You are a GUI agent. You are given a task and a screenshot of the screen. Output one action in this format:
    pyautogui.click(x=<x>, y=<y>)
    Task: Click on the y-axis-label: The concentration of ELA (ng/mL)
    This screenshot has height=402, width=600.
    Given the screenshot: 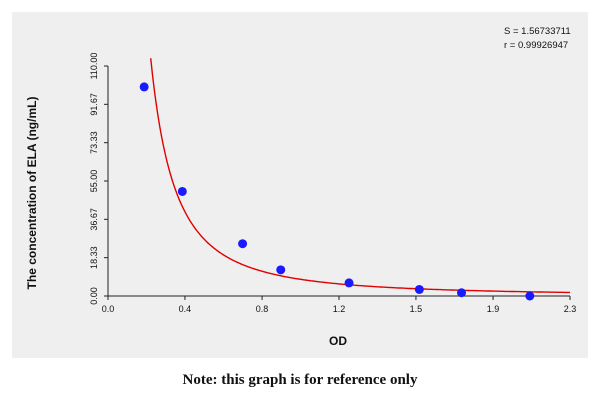 What is the action you would take?
    pyautogui.click(x=32, y=193)
    